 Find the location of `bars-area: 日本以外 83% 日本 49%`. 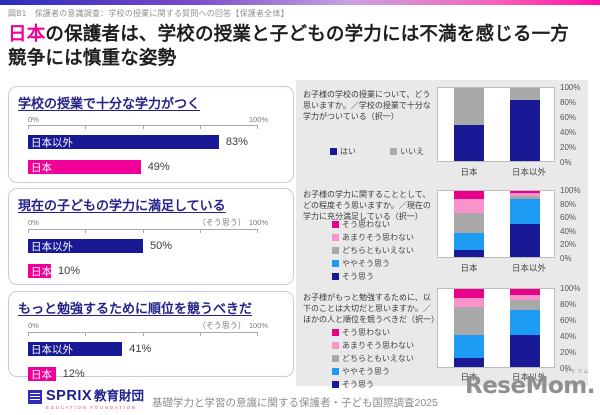

bars-area: 日本以外 83% 日本 49% is located at coordinates (156, 154).